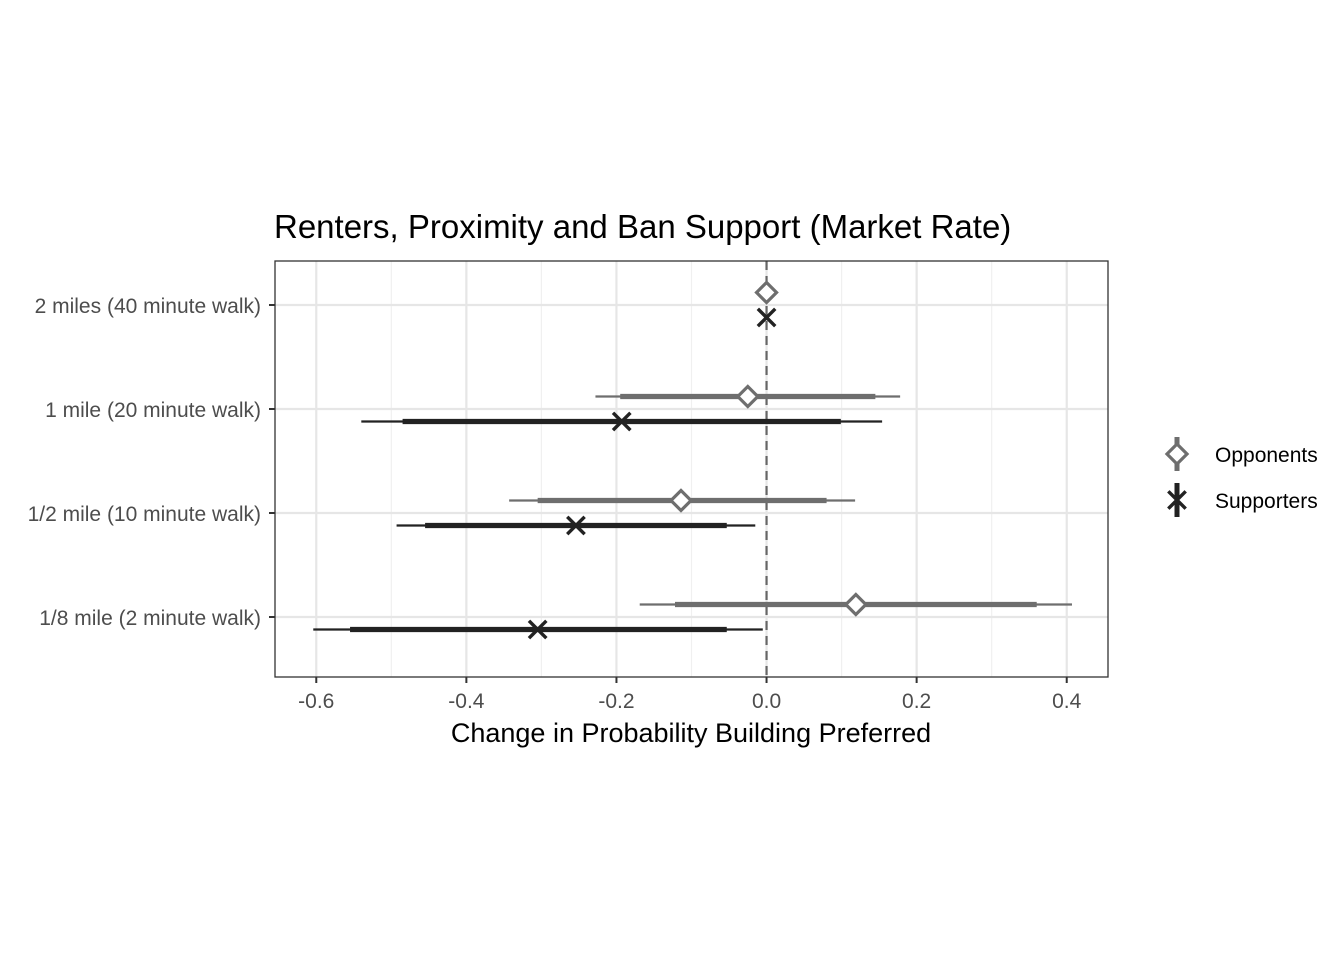 The image size is (1344, 960). I want to click on y-tick-label: 1/8 mile (2 minute walk), so click(150, 618).